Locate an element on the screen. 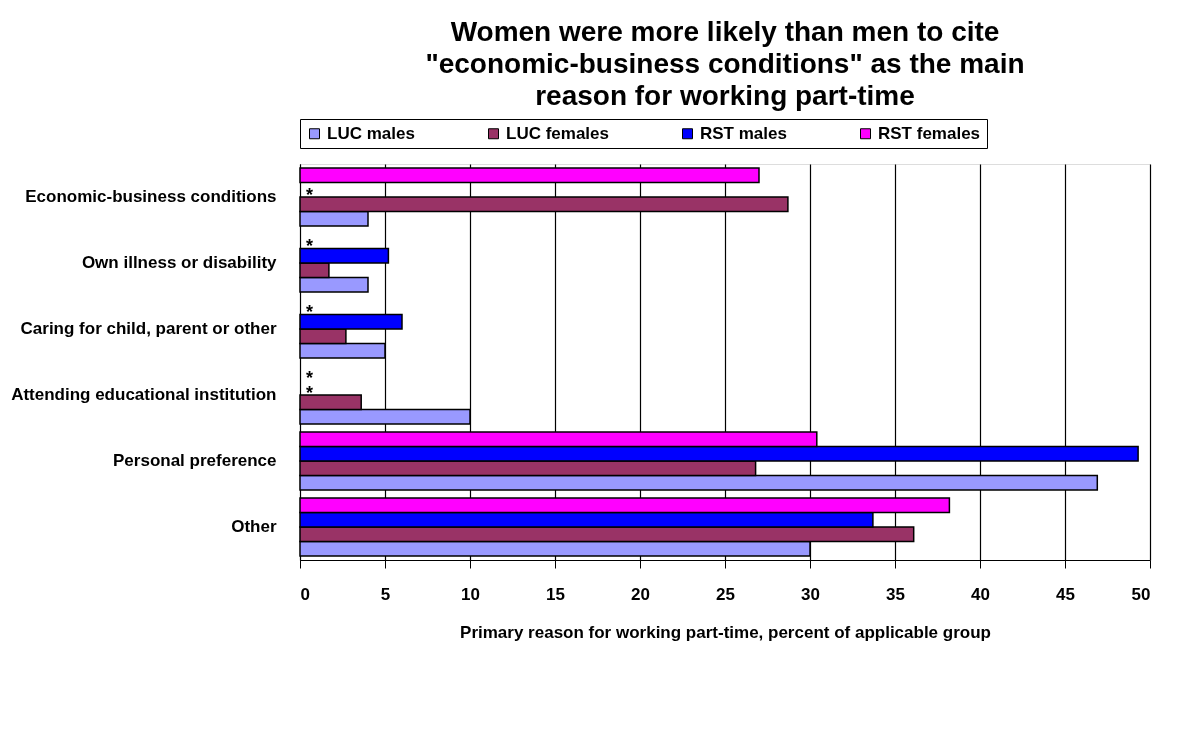 Image resolution: width=1195 pixels, height=735 pixels. text: Women were more likely than men to cite is located at coordinates (725, 31).